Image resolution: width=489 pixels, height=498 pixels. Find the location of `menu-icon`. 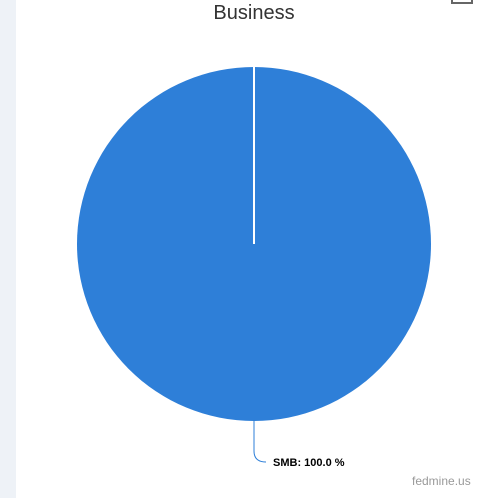

menu-icon is located at coordinates (462, 2).